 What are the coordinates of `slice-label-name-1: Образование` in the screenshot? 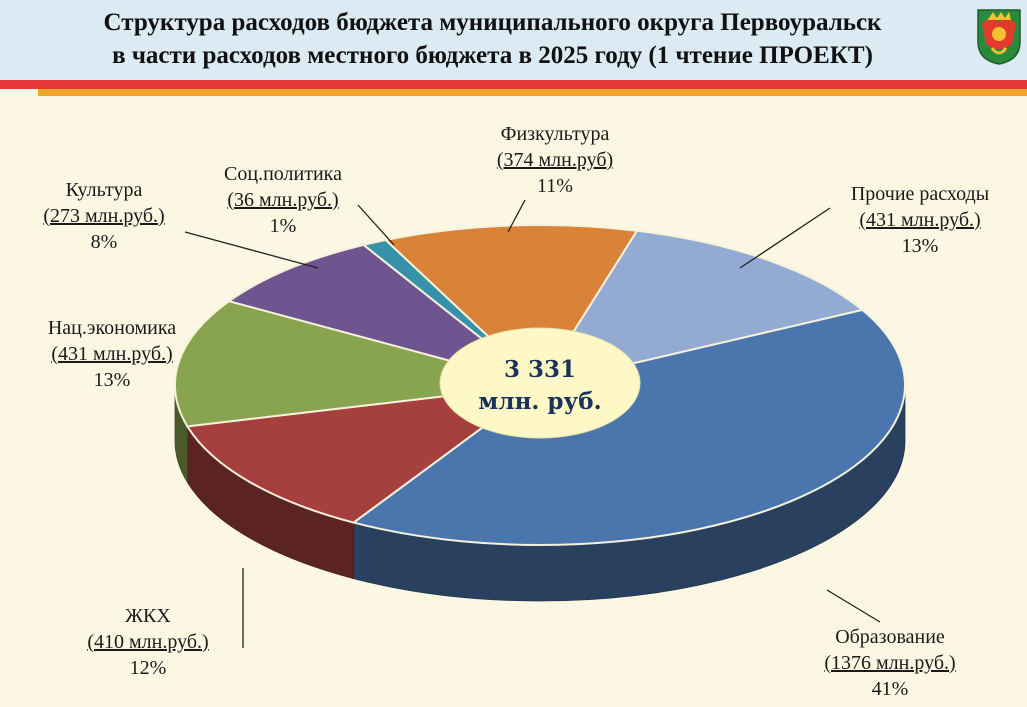 It's located at (890, 637).